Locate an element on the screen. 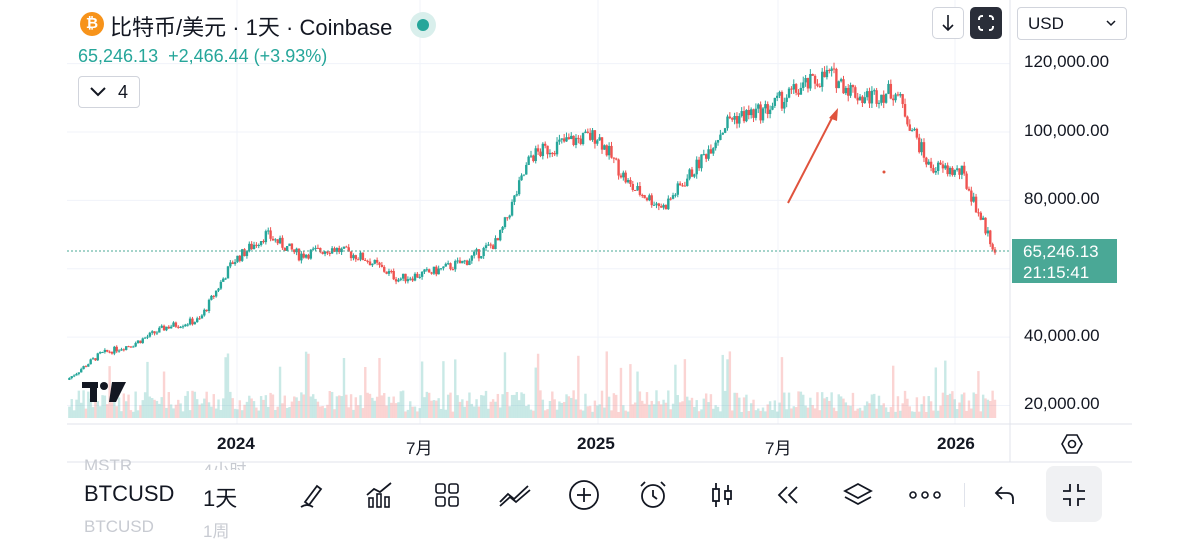 The width and height of the screenshot is (1200, 554). alert-button is located at coordinates (653, 495).